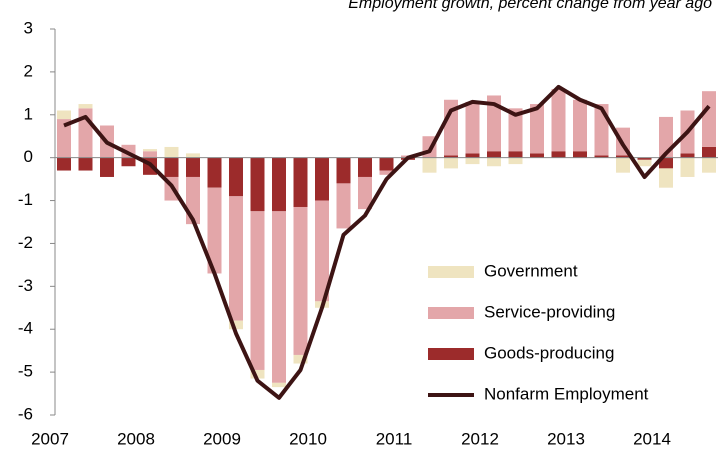 This screenshot has width=718, height=456. What do you see at coordinates (25, 285) in the screenshot?
I see `y-tick-label: -3` at bounding box center [25, 285].